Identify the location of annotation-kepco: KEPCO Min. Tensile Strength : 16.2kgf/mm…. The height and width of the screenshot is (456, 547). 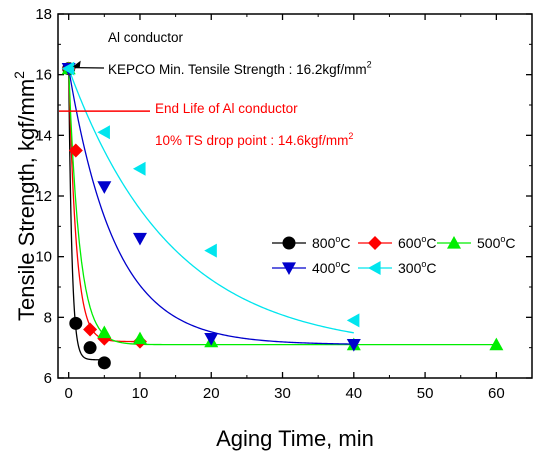
(240, 68).